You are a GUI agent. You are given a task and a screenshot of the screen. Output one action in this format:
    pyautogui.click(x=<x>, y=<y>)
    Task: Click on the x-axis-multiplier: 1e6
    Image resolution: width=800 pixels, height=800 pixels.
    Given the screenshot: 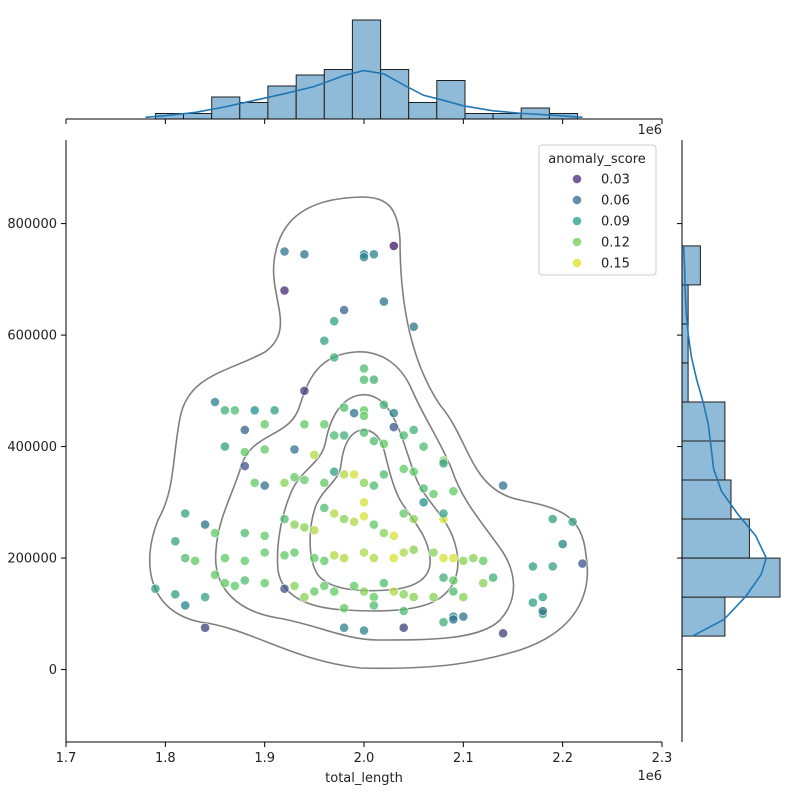 What is the action you would take?
    pyautogui.click(x=649, y=776)
    